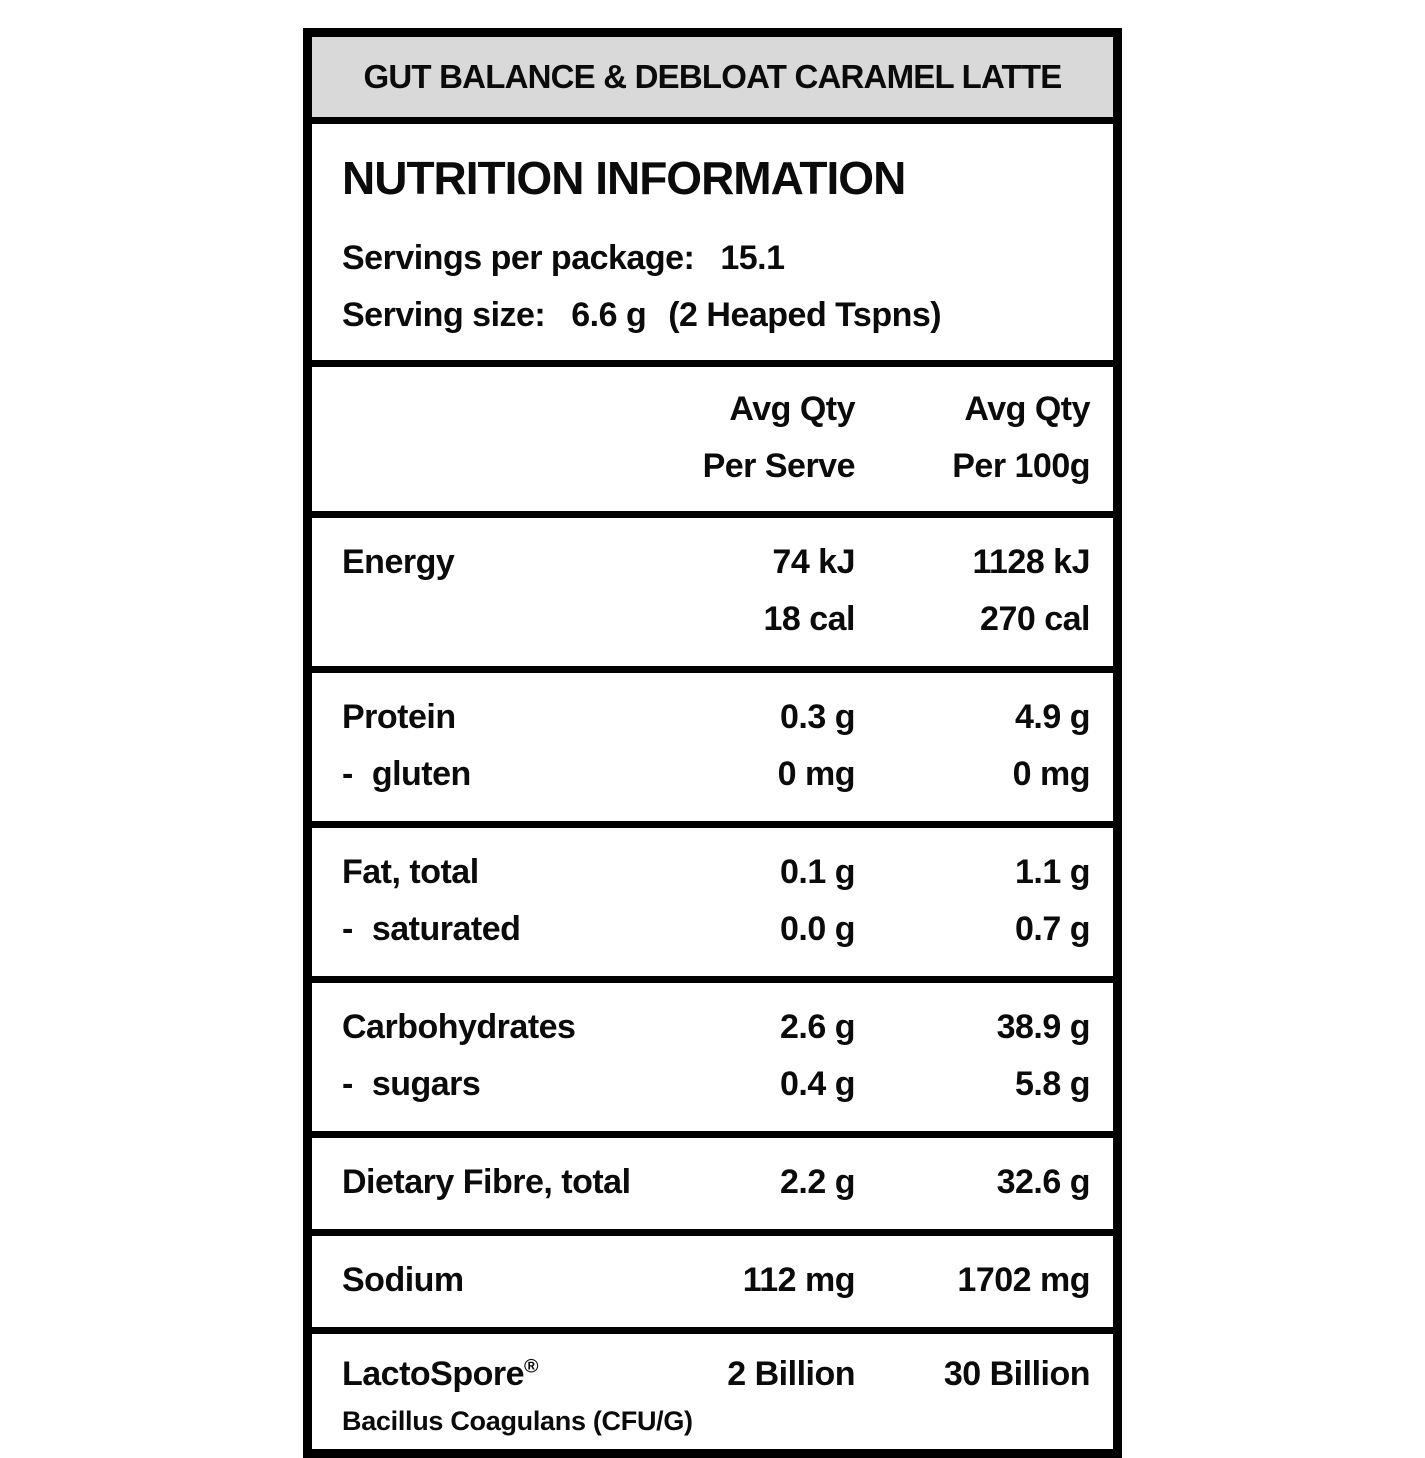  What do you see at coordinates (817, 1084) in the screenshot?
I see `value-per-serve: 0.4 g` at bounding box center [817, 1084].